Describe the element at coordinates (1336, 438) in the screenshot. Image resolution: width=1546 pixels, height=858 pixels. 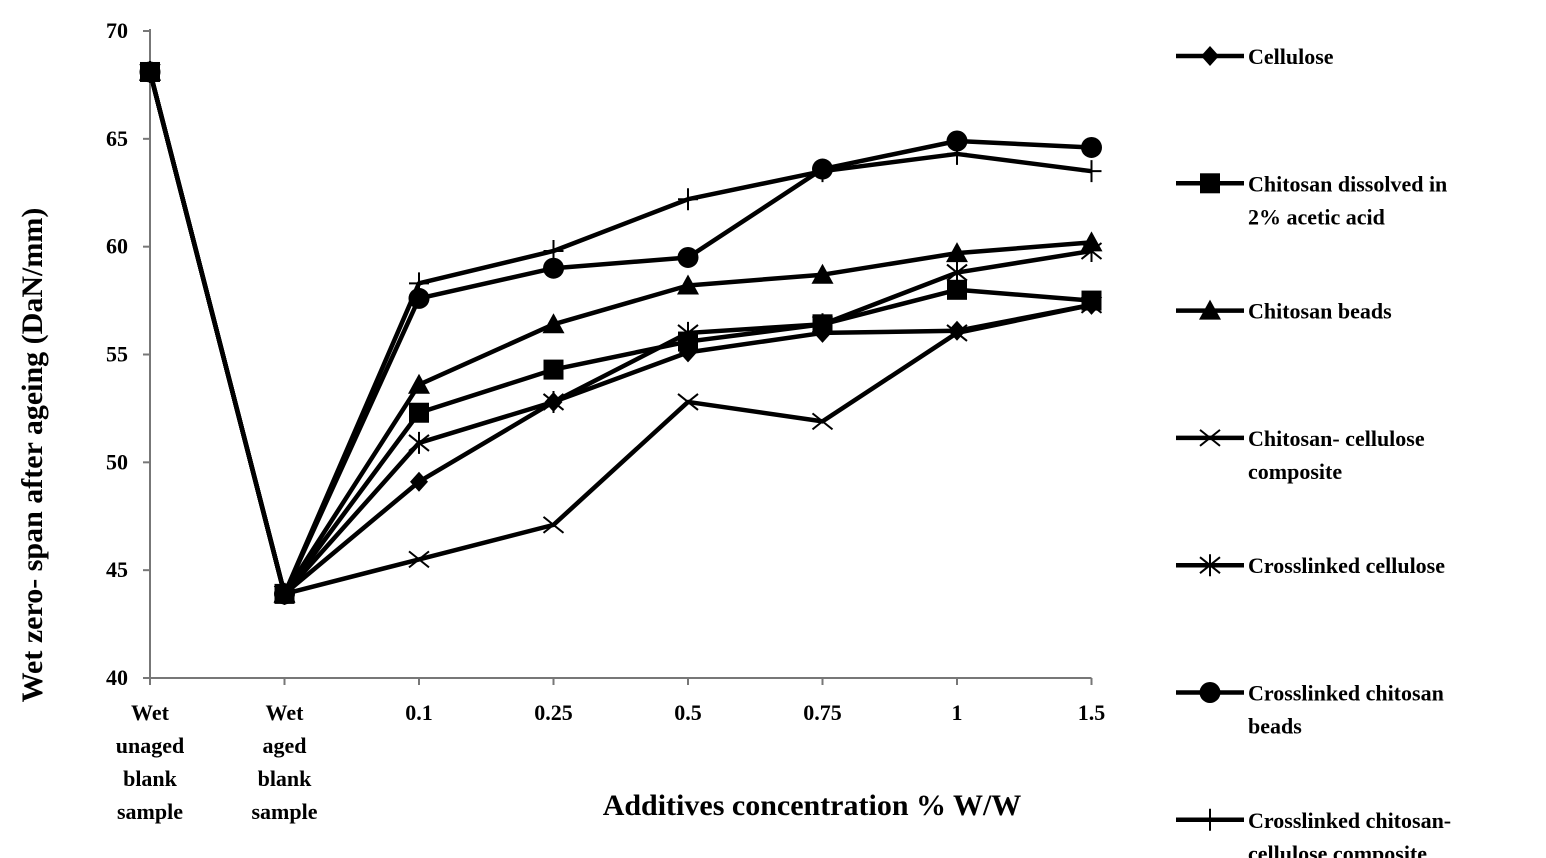
I see `legend-label-line: Chitosan- cellulose` at that location.